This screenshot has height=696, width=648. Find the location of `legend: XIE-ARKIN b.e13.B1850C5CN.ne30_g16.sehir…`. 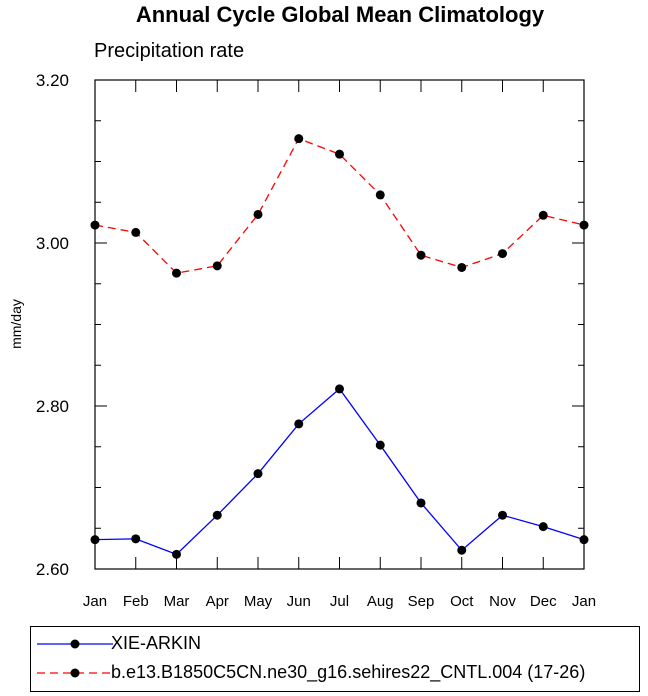

legend: XIE-ARKIN b.e13.B1850C5CN.ne30_g16.sehir… is located at coordinates (335, 659).